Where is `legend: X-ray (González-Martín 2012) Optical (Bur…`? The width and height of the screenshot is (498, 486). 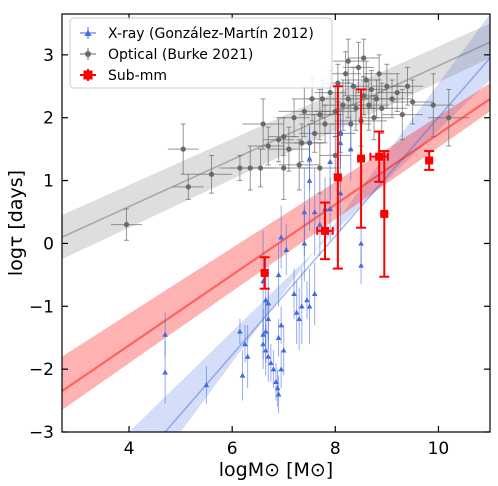
legend: X-ray (González-Martín 2012) Optical (Bur… is located at coordinates (201, 53).